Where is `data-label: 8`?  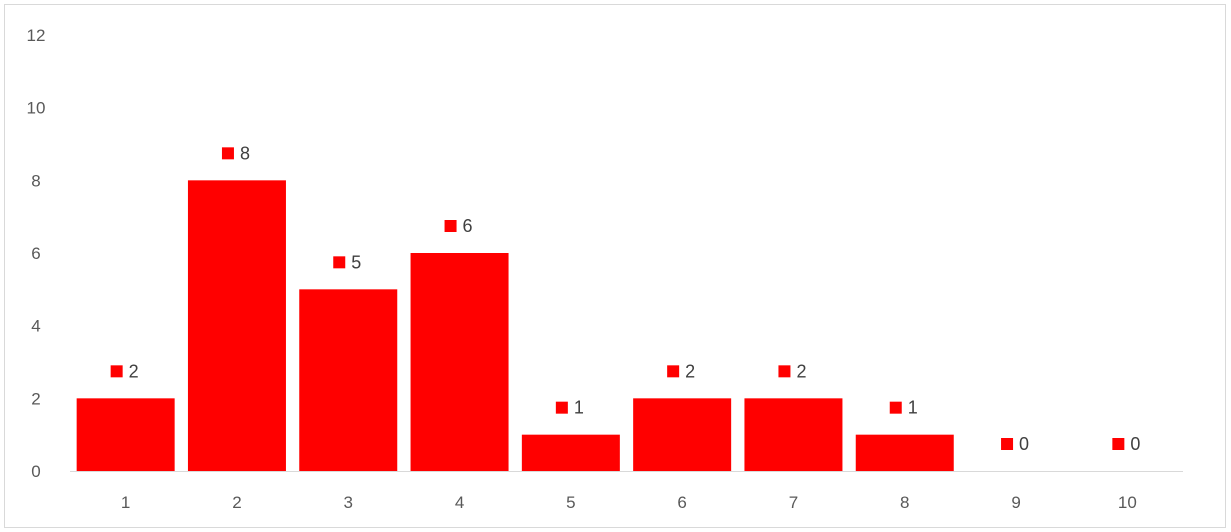
data-label: 8 is located at coordinates (245, 153).